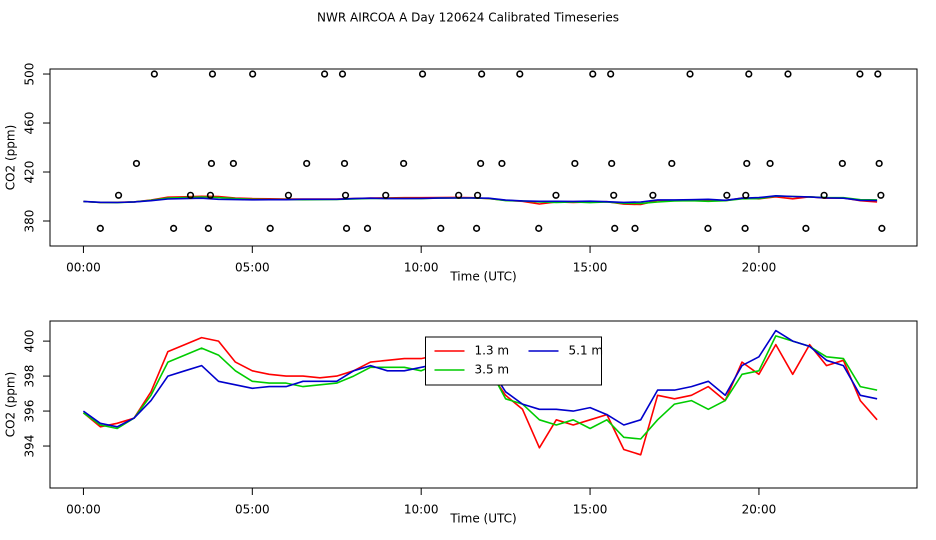 This screenshot has height=540, width=936. Describe the element at coordinates (586, 351) in the screenshot. I see `legend-label: 5.1 m` at that location.